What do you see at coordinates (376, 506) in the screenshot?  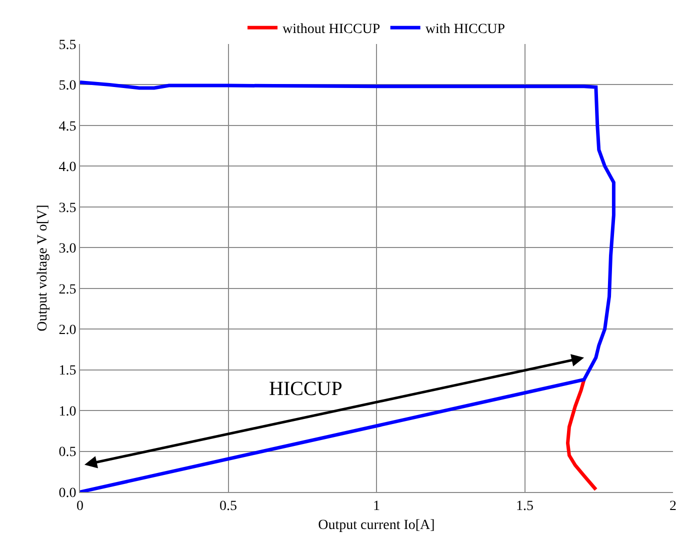 I see `x-tick-label: 1` at bounding box center [376, 506].